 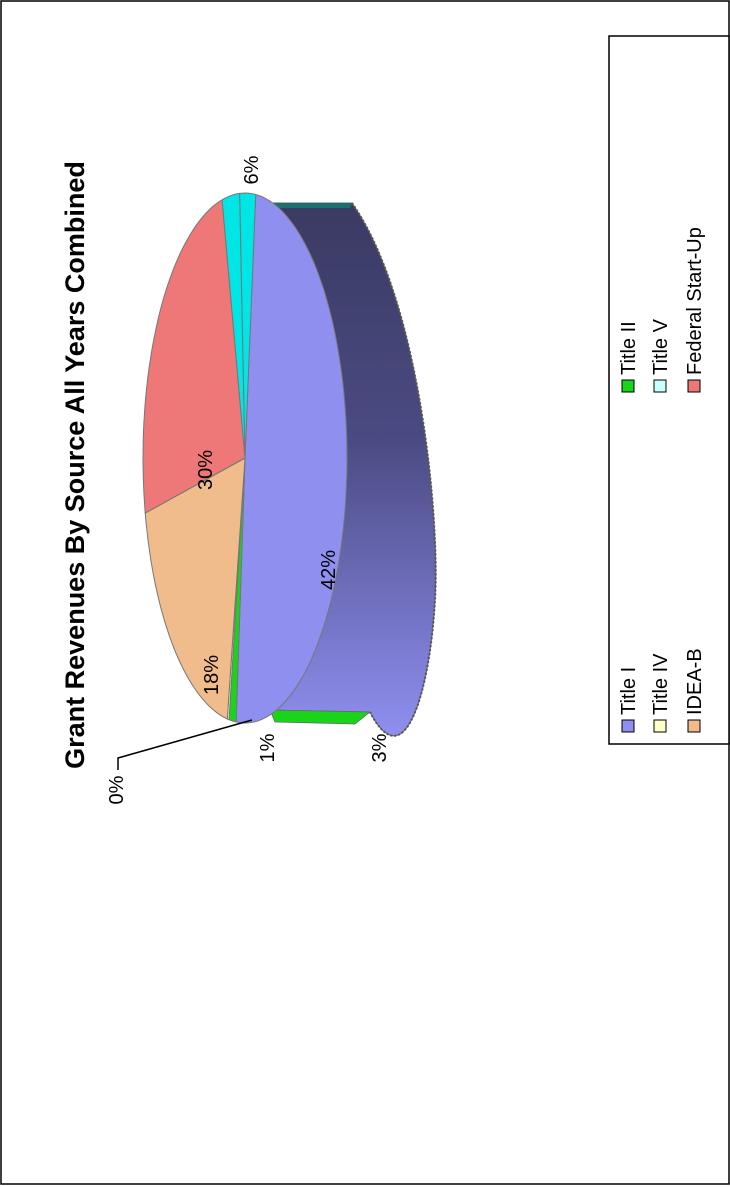 I want to click on pie-slice-idea-b, so click(x=195, y=588).